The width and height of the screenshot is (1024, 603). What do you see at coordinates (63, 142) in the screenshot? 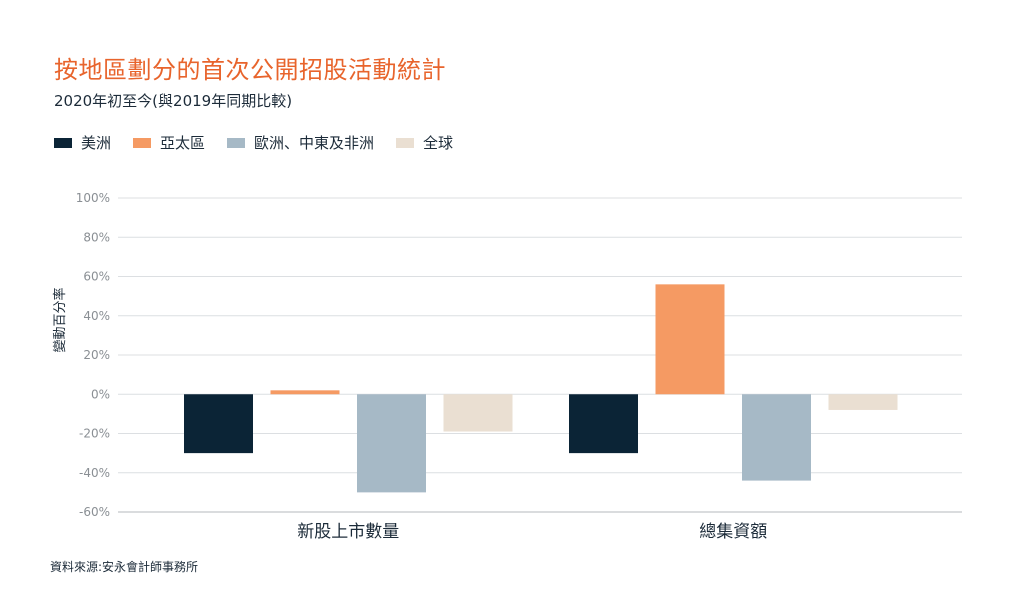
I see `legend-swatch-americas` at bounding box center [63, 142].